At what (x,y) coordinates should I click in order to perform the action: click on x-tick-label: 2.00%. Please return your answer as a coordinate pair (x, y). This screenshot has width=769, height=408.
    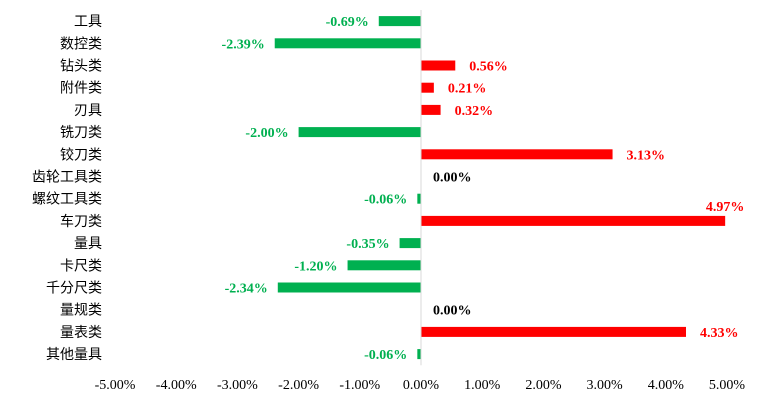
    Looking at the image, I should click on (543, 385).